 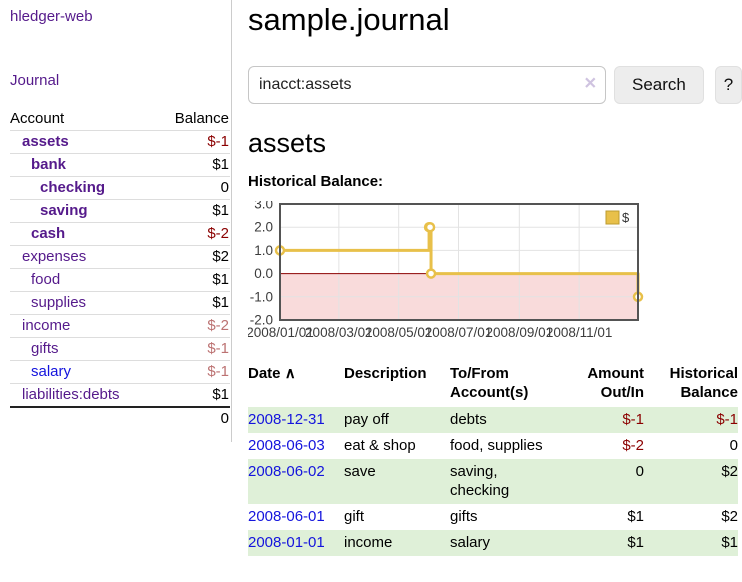 I want to click on transaction-balance: $1, so click(x=729, y=542).